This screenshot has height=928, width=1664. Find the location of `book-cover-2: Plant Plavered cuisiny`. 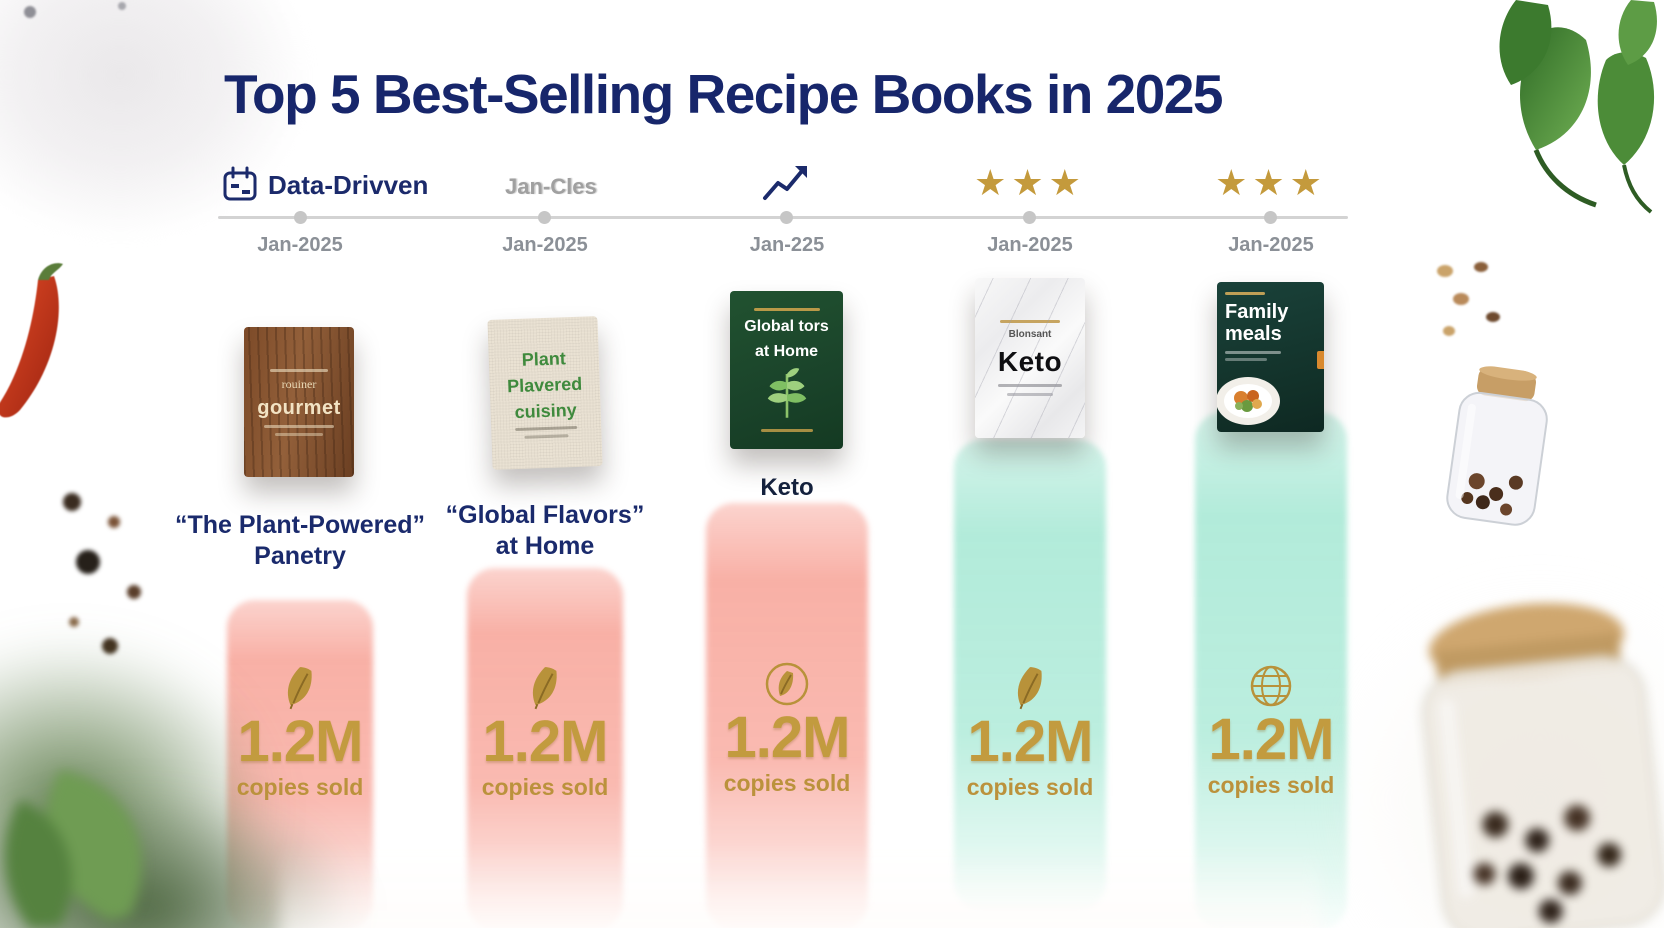

book-cover-2: Plant Plavered cuisiny is located at coordinates (545, 393).